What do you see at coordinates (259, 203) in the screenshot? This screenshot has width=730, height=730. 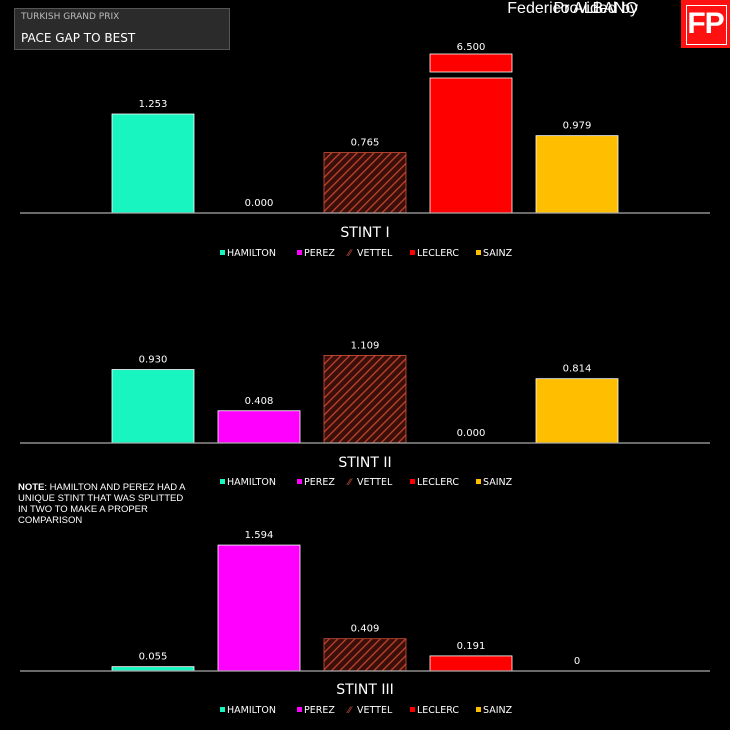 I see `data-label-perez: 0.000` at bounding box center [259, 203].